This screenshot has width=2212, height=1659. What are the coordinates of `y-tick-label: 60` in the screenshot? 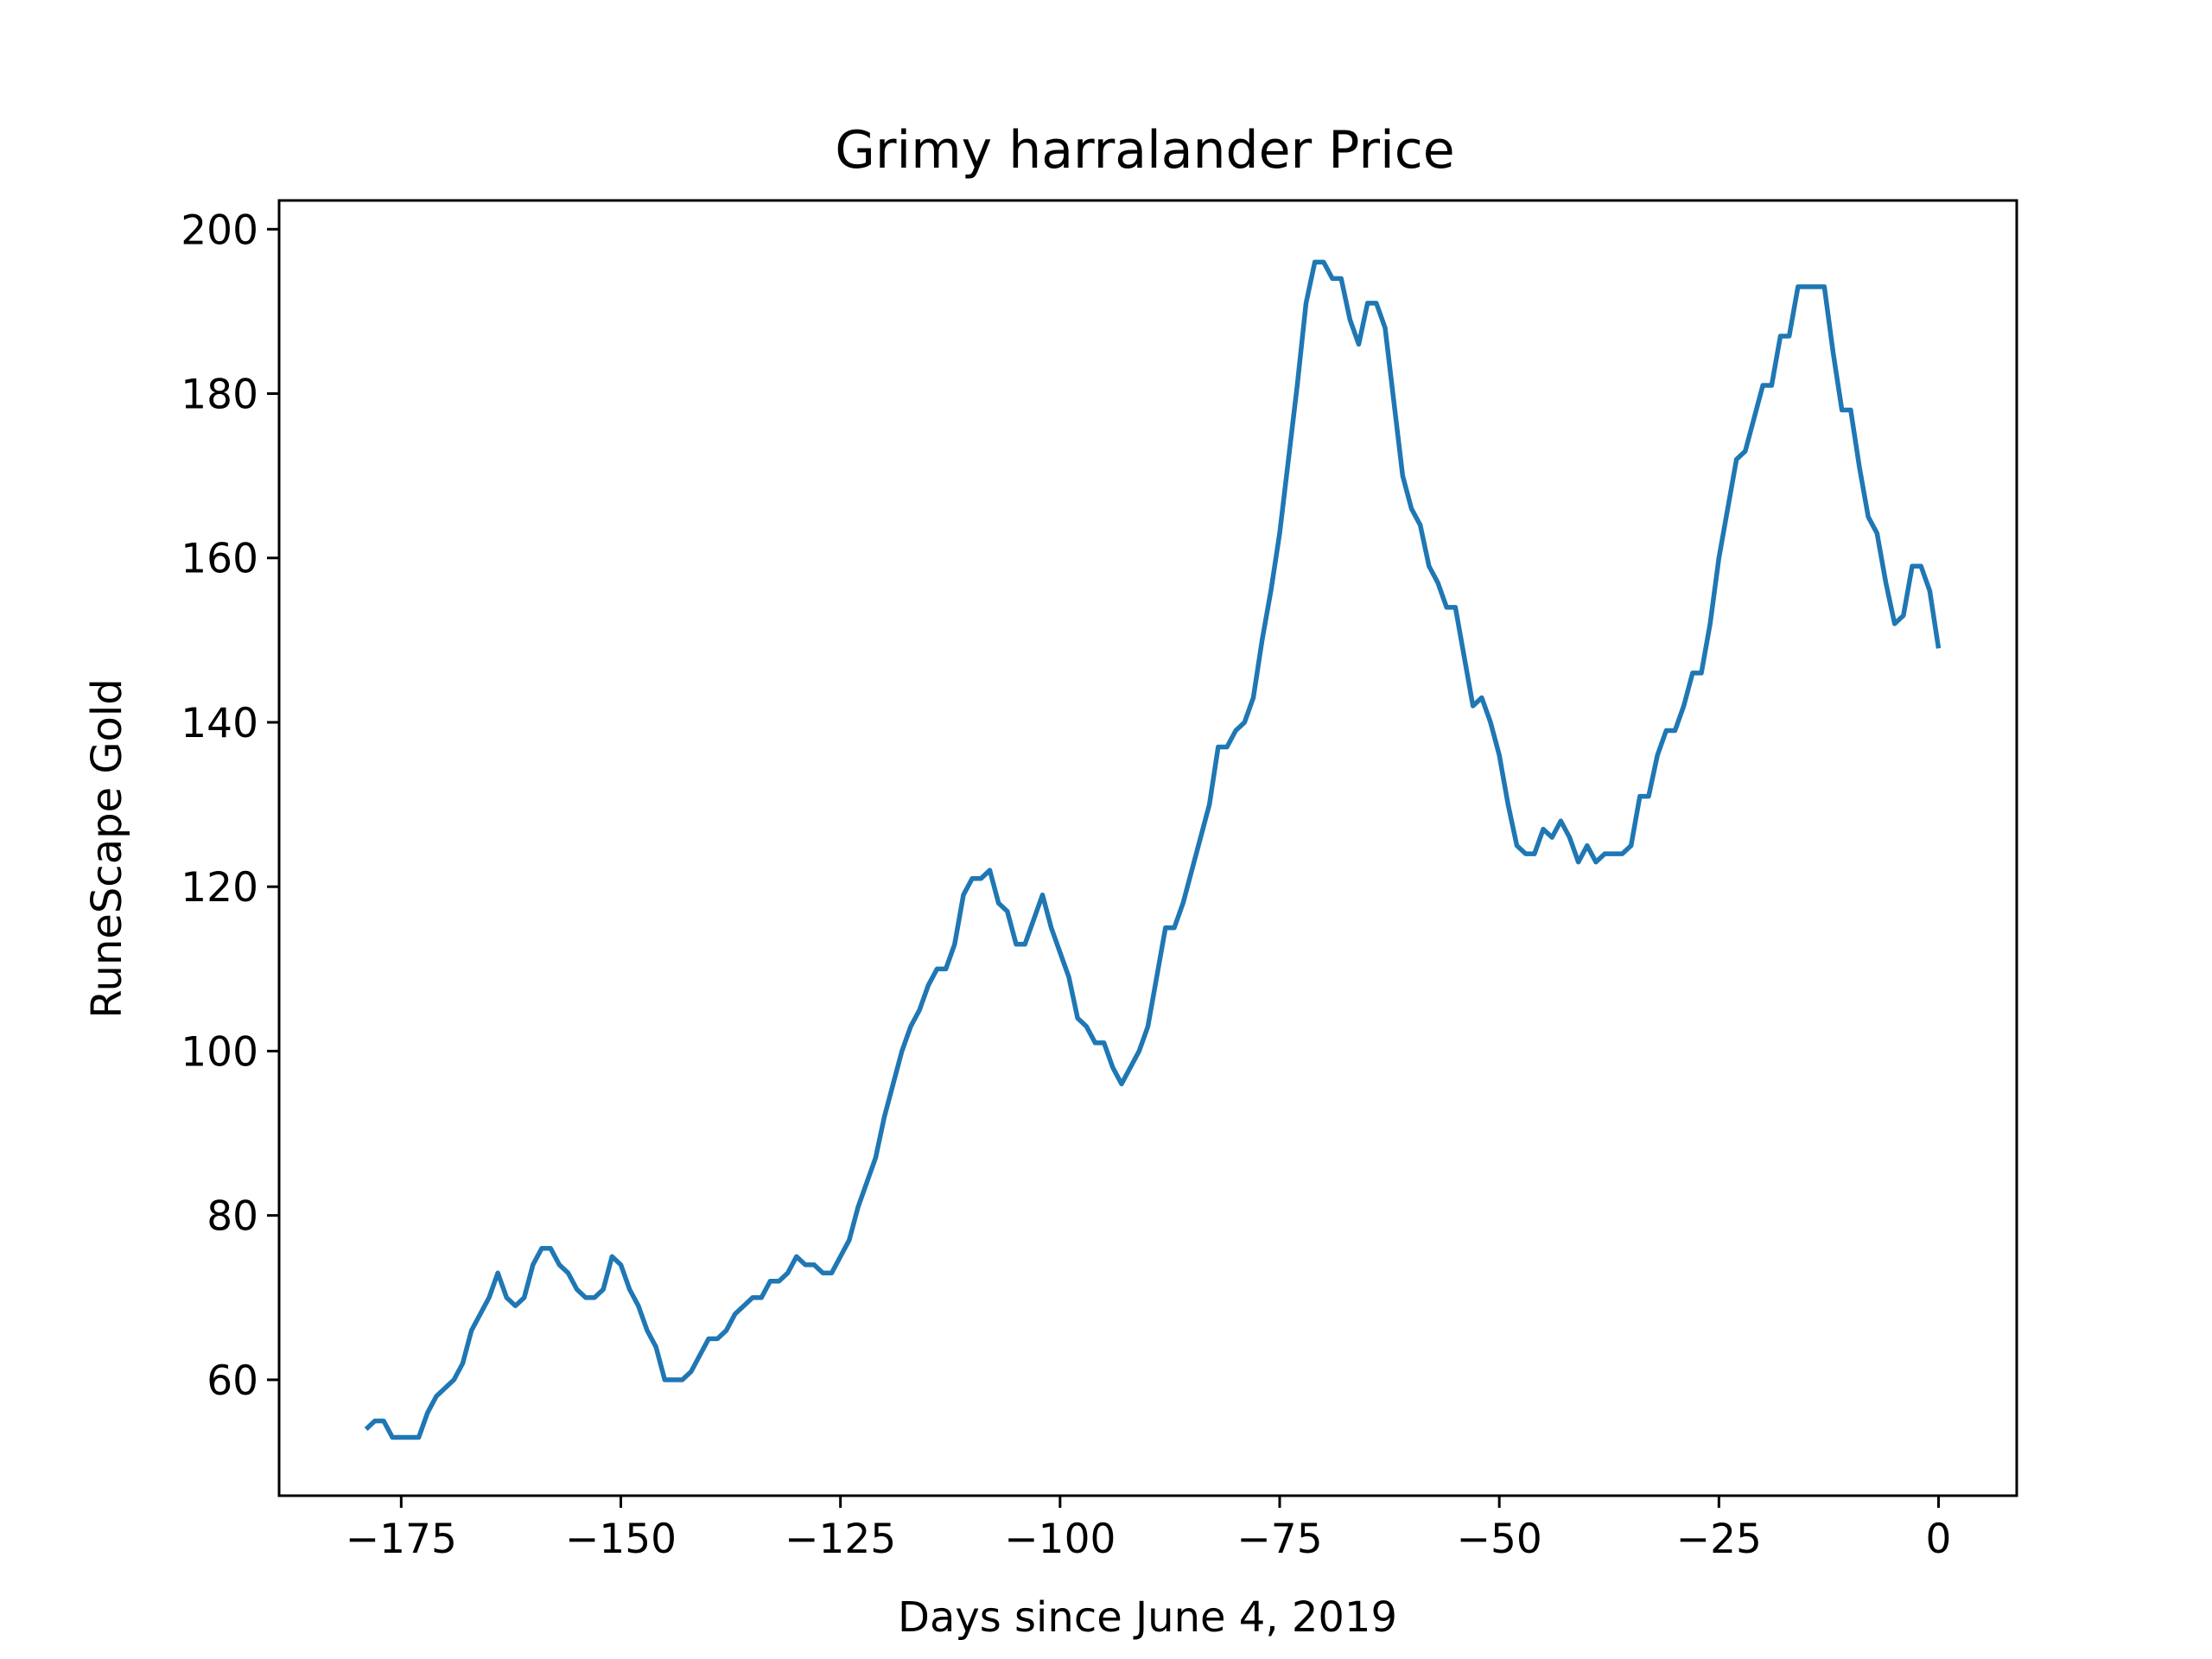 It's located at (232, 1381).